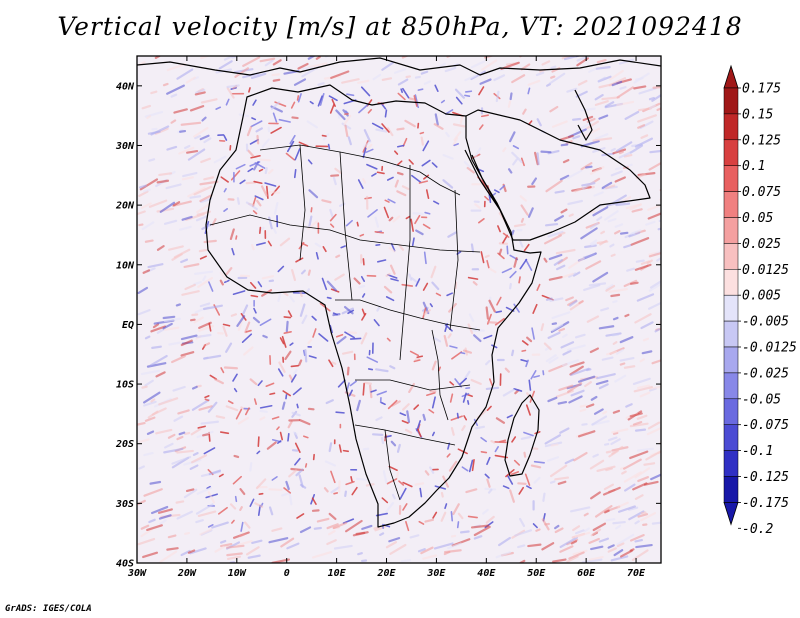 The image size is (800, 618). I want to click on colorbar-label: -0.2, so click(757, 529).